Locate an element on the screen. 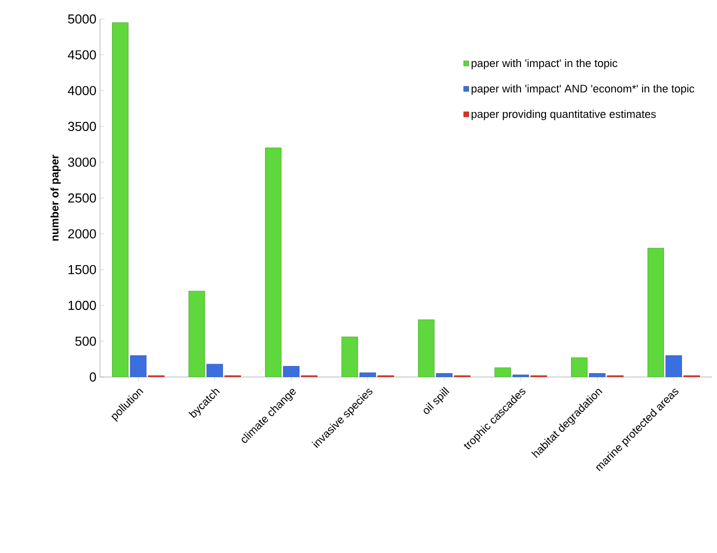 This screenshot has height=553, width=717. y-tick-label: 5000 is located at coordinates (82, 19).